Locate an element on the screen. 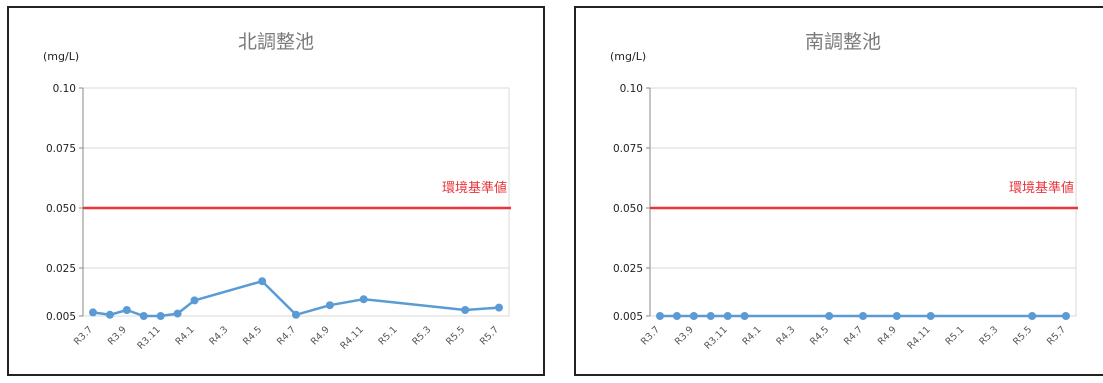  chart-title: 南調整池 is located at coordinates (843, 42).